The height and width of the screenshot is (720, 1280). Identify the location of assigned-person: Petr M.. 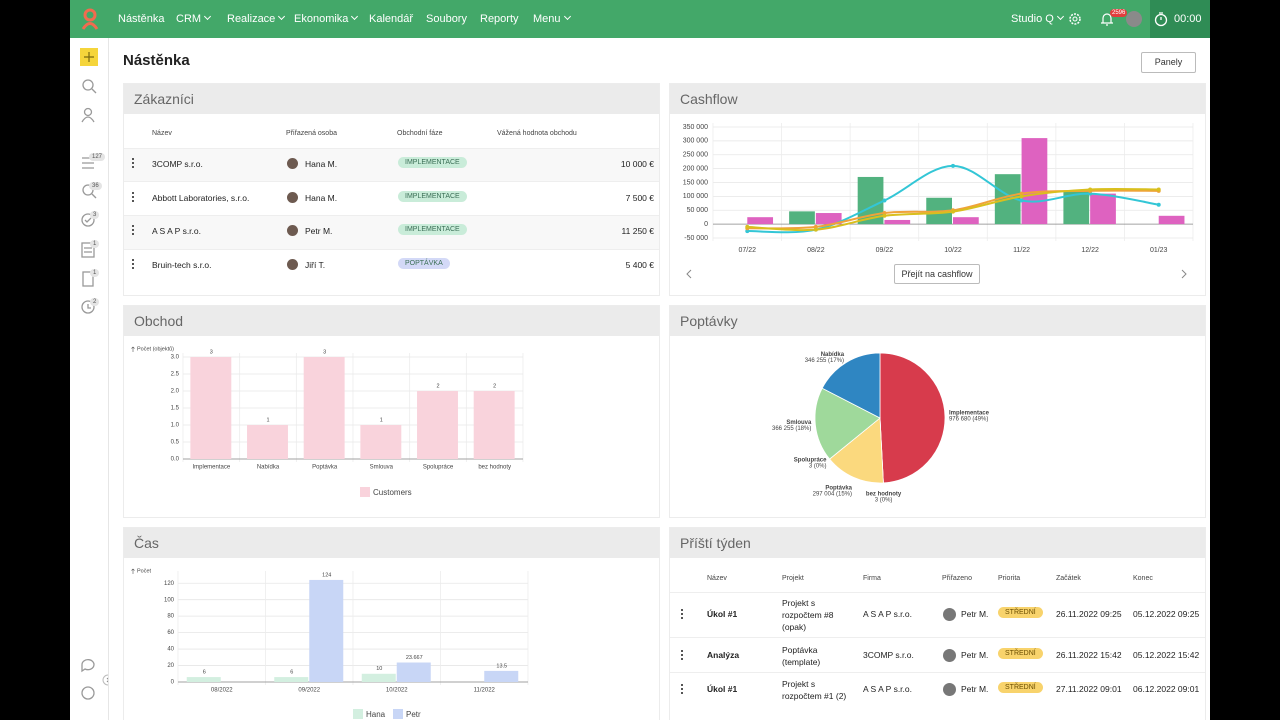
(319, 231).